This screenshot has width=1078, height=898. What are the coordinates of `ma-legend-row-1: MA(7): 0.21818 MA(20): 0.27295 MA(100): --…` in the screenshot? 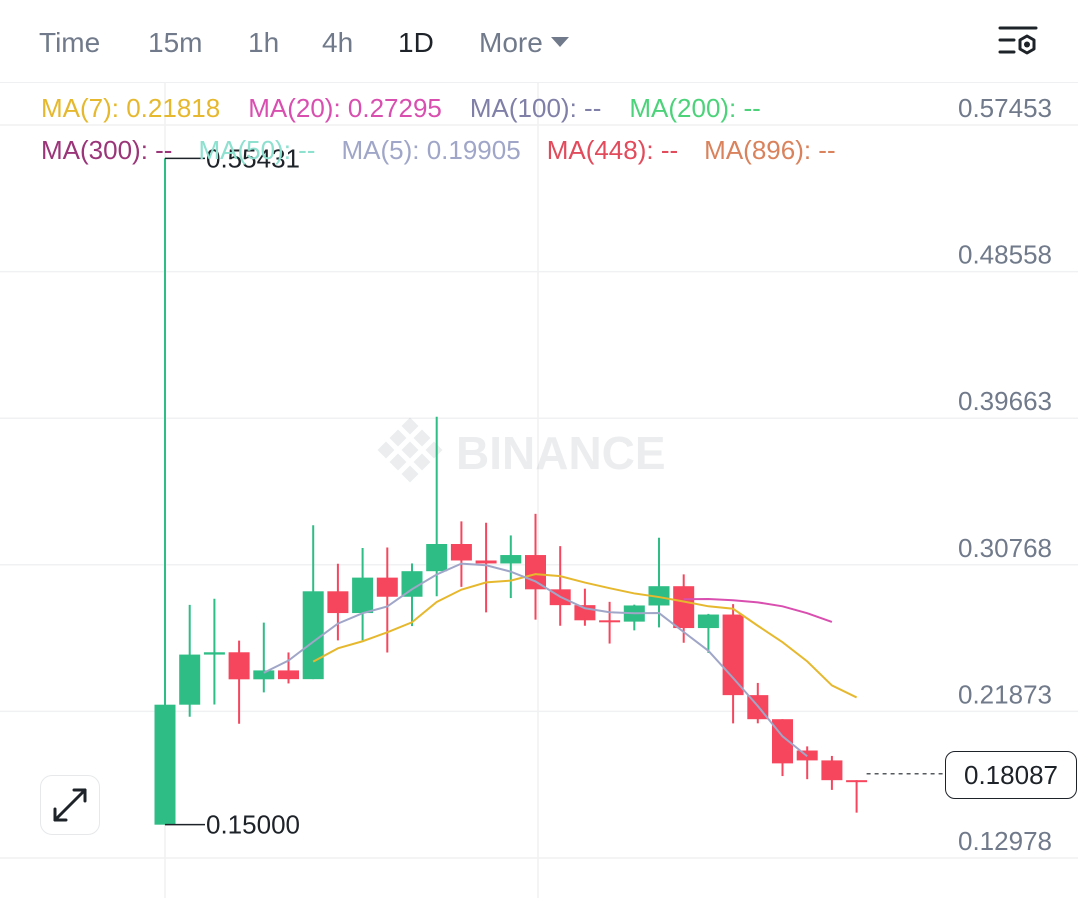 It's located at (415, 108).